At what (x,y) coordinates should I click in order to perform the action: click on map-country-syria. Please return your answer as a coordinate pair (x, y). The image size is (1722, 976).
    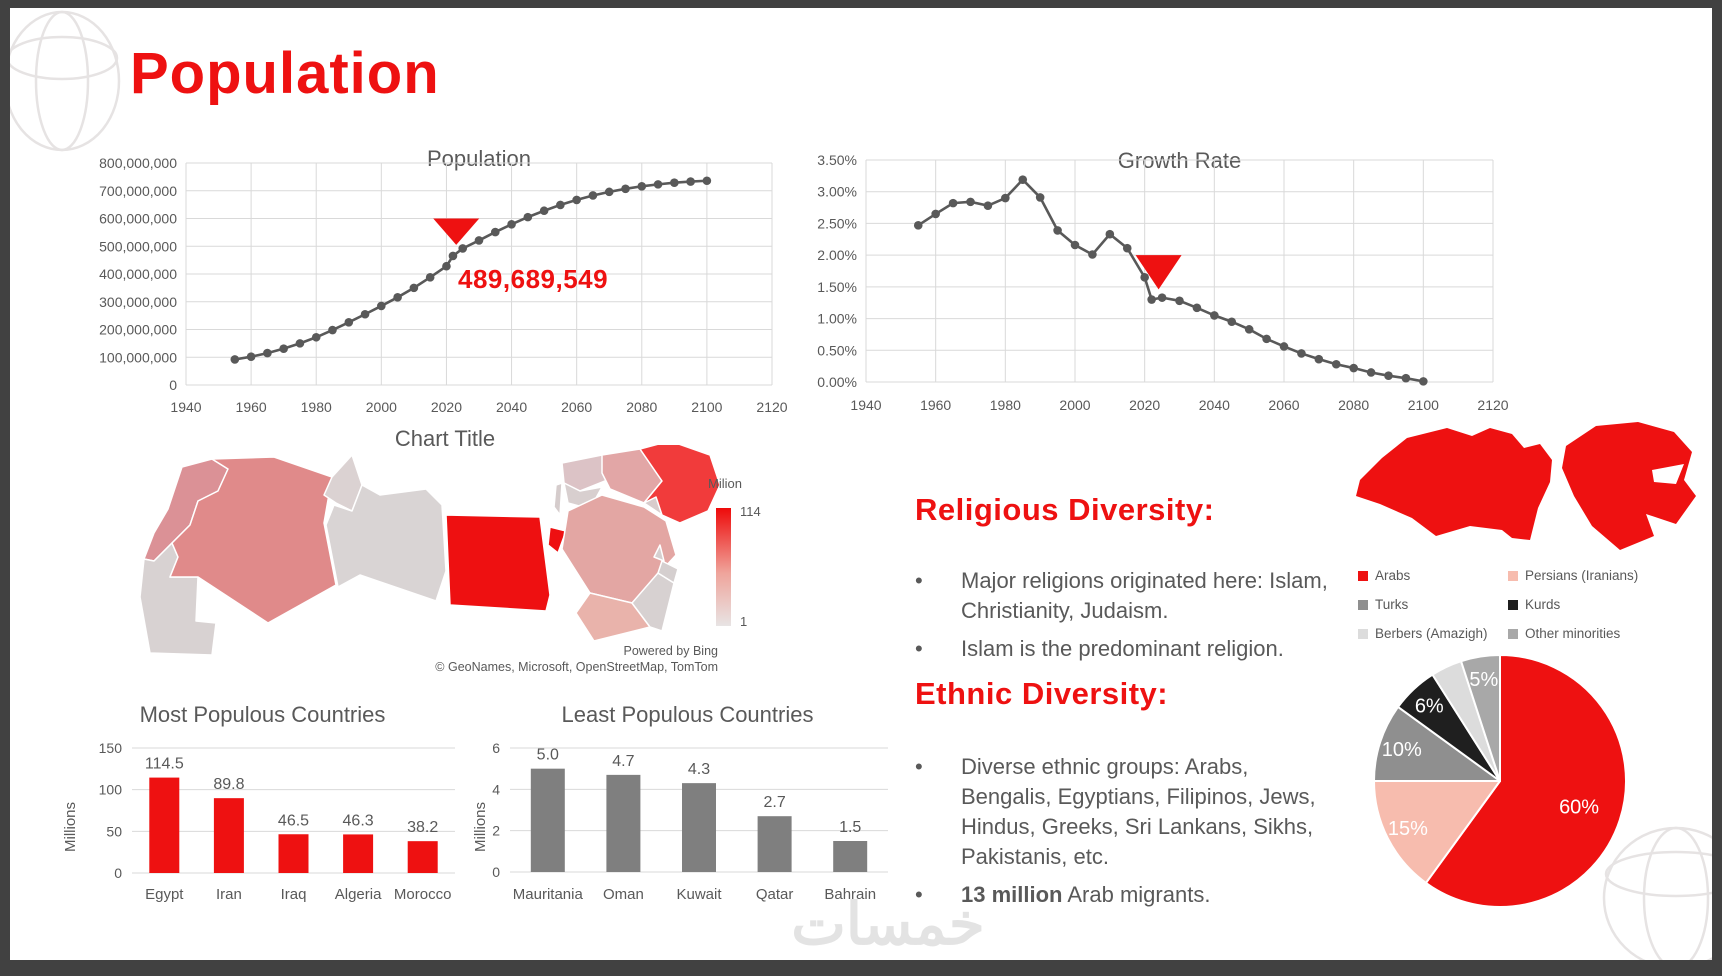
    Looking at the image, I should click on (586, 473).